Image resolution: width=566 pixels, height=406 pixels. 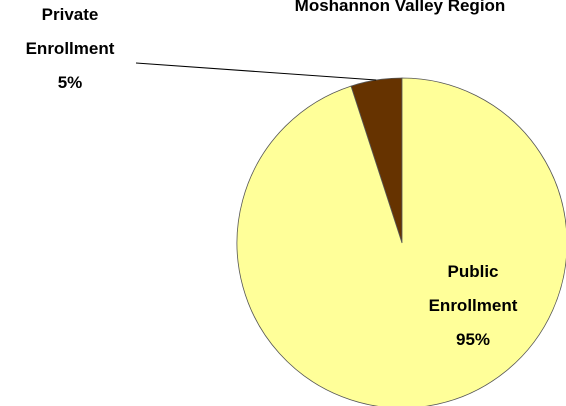 I want to click on slice-label: Public Enrollment 95%, so click(x=473, y=306).